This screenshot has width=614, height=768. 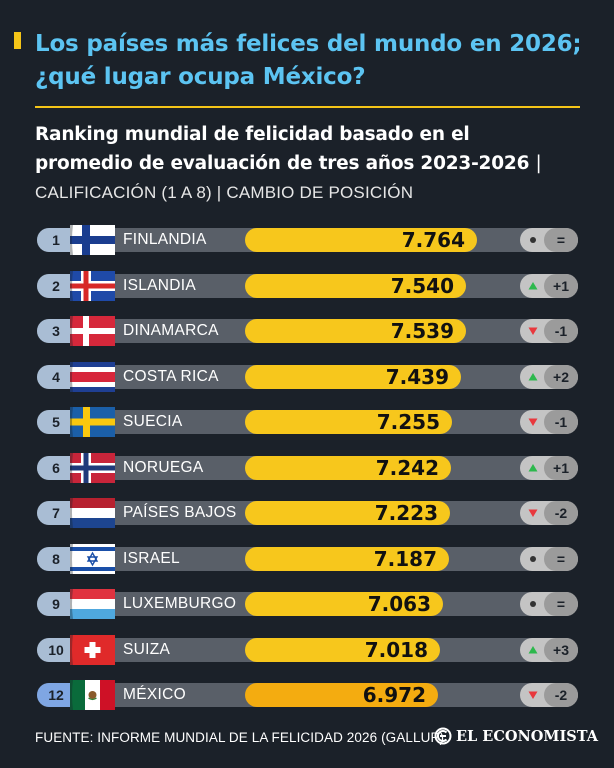 What do you see at coordinates (399, 604) in the screenshot?
I see `score-value-label: 7.063` at bounding box center [399, 604].